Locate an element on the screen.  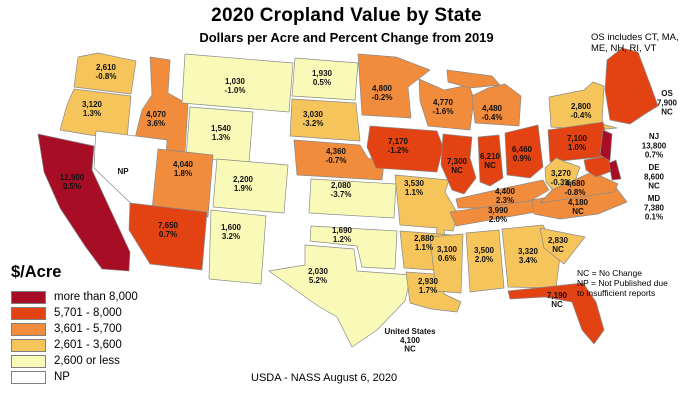
state-shape-NJ is located at coordinates (606, 145).